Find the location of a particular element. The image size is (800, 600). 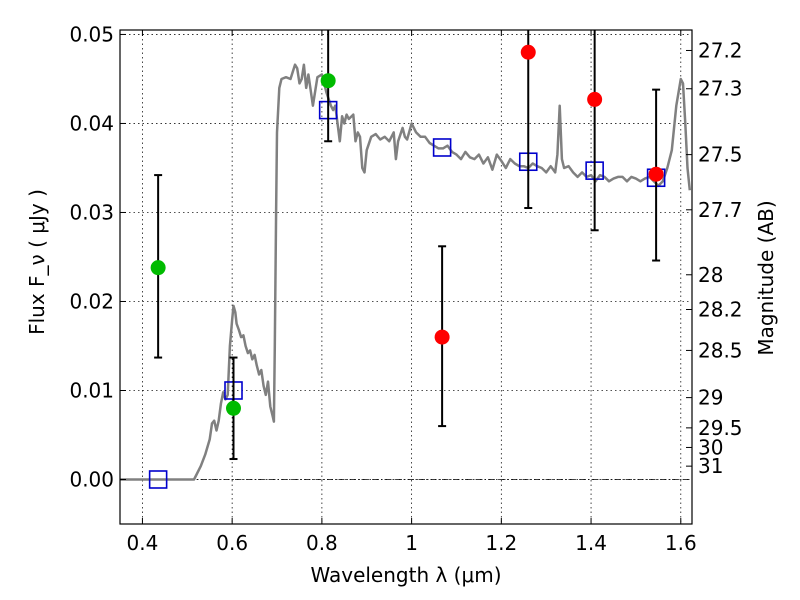

y-tick-label: 0.00 is located at coordinates (91, 479).